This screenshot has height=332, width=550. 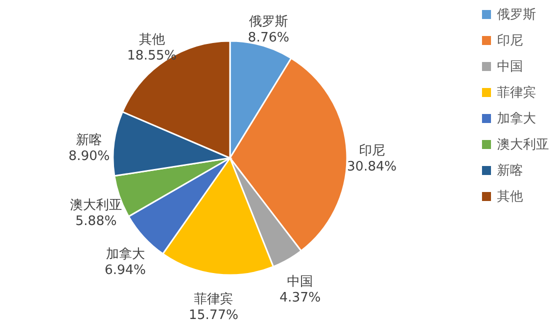 I want to click on legend-label: 加拿大, so click(x=516, y=119).